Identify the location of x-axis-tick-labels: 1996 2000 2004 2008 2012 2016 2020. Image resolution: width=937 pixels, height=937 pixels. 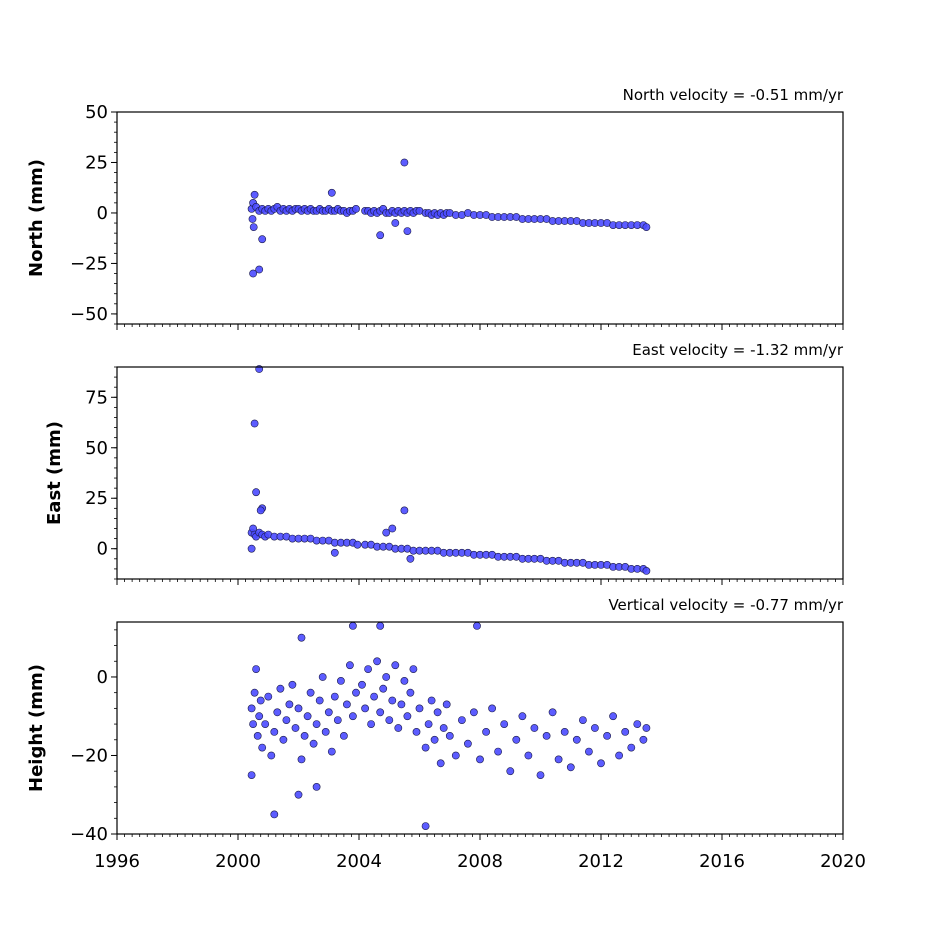
(480, 861).